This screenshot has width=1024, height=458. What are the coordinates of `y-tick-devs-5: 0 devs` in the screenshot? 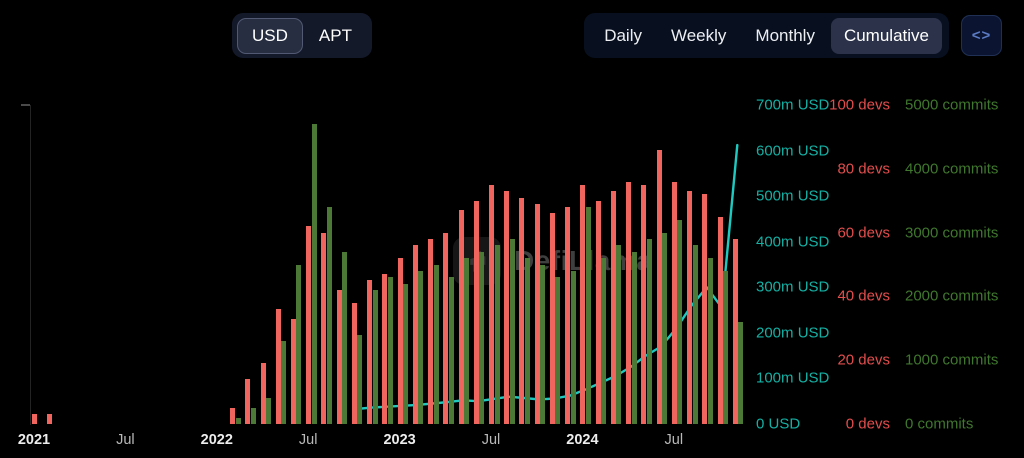 It's located at (867, 424).